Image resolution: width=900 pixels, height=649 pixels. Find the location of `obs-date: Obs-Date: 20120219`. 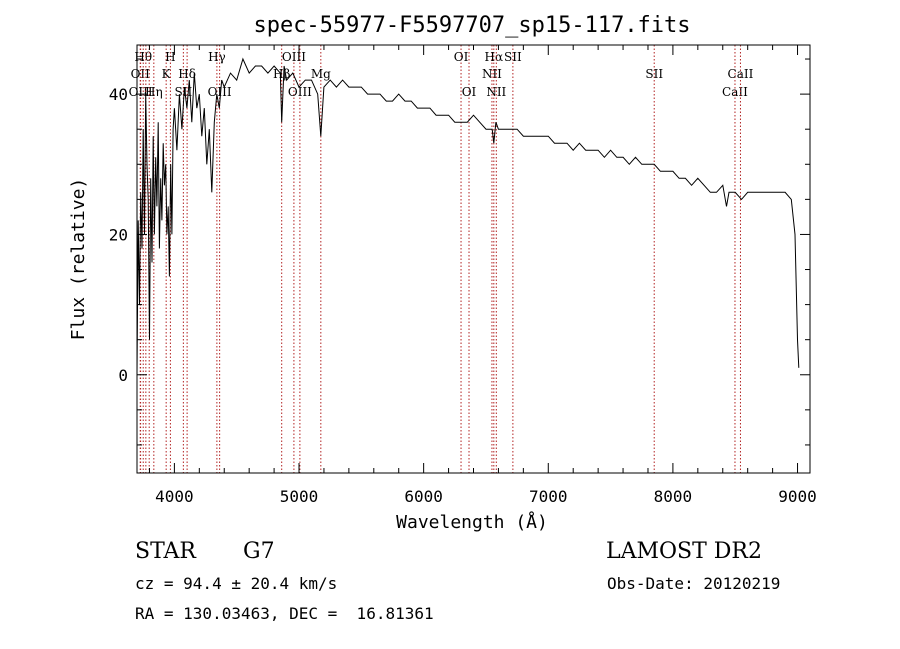

obs-date: Obs-Date: 20120219 is located at coordinates (694, 583).